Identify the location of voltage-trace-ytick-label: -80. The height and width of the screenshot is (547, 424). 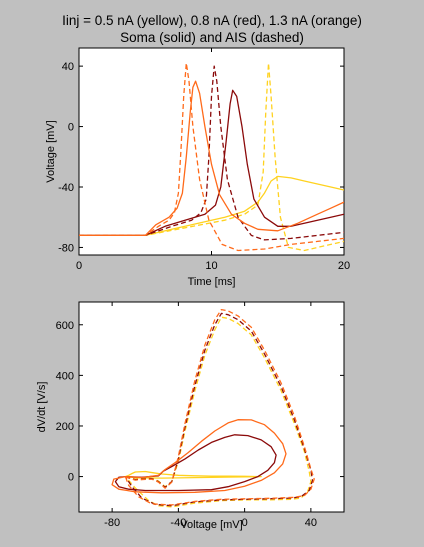
(66, 248).